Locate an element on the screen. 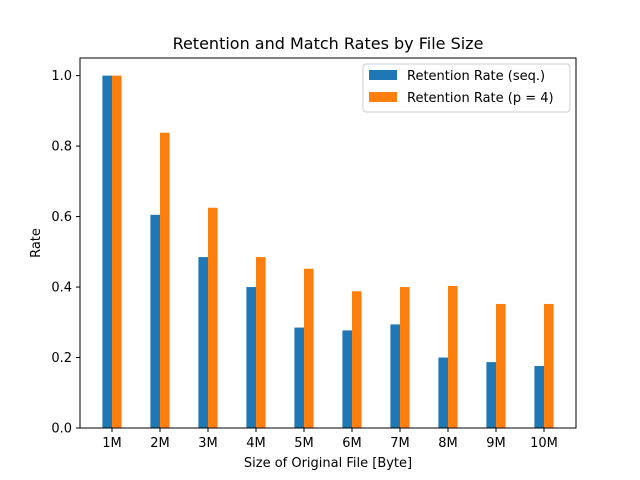 The width and height of the screenshot is (640, 480). bar-p4-4M is located at coordinates (261, 342).